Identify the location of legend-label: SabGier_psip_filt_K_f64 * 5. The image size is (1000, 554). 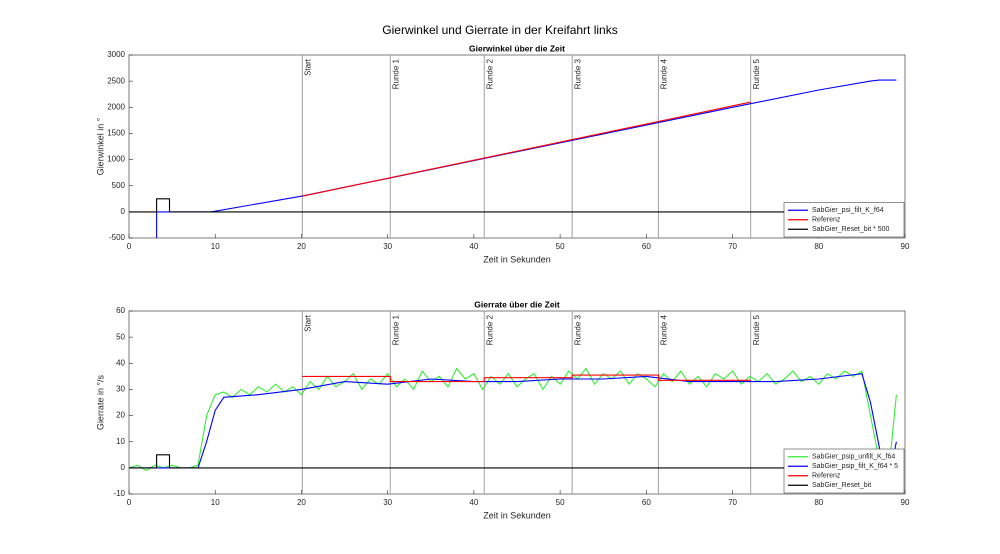
(855, 466).